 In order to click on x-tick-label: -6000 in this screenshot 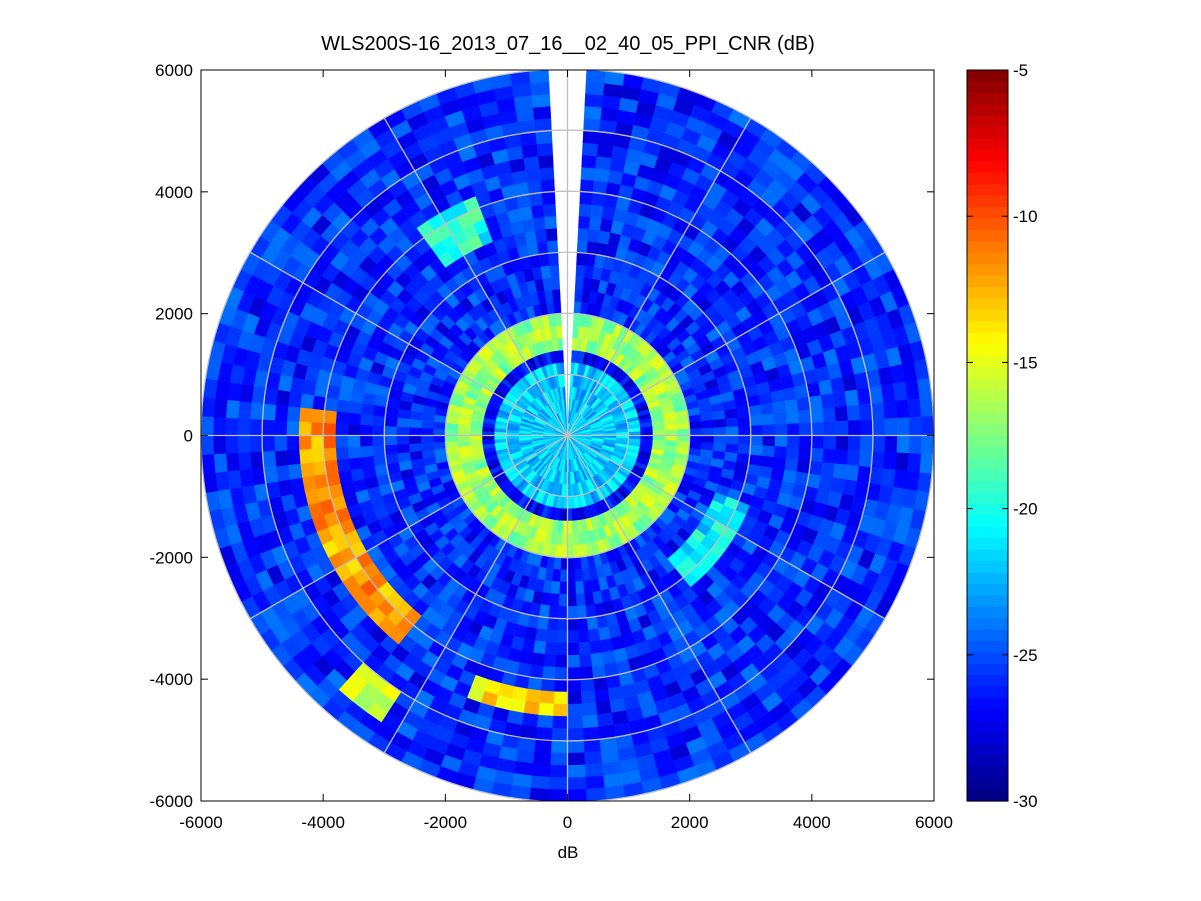, I will do `click(200, 822)`.